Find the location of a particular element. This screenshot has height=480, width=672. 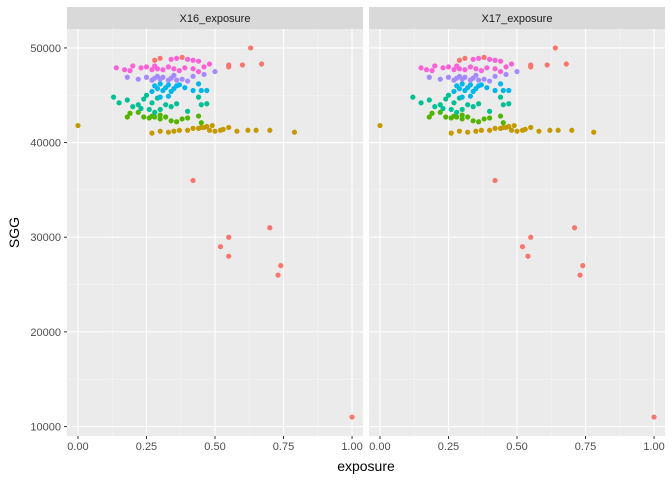

x-tick-label: 1.00 is located at coordinates (653, 447).